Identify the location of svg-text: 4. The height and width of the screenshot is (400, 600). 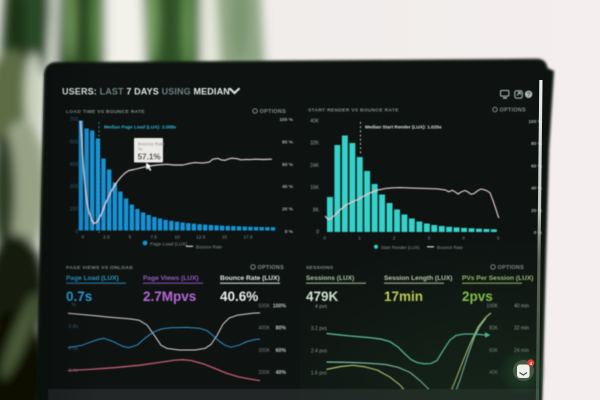
(530, 364).